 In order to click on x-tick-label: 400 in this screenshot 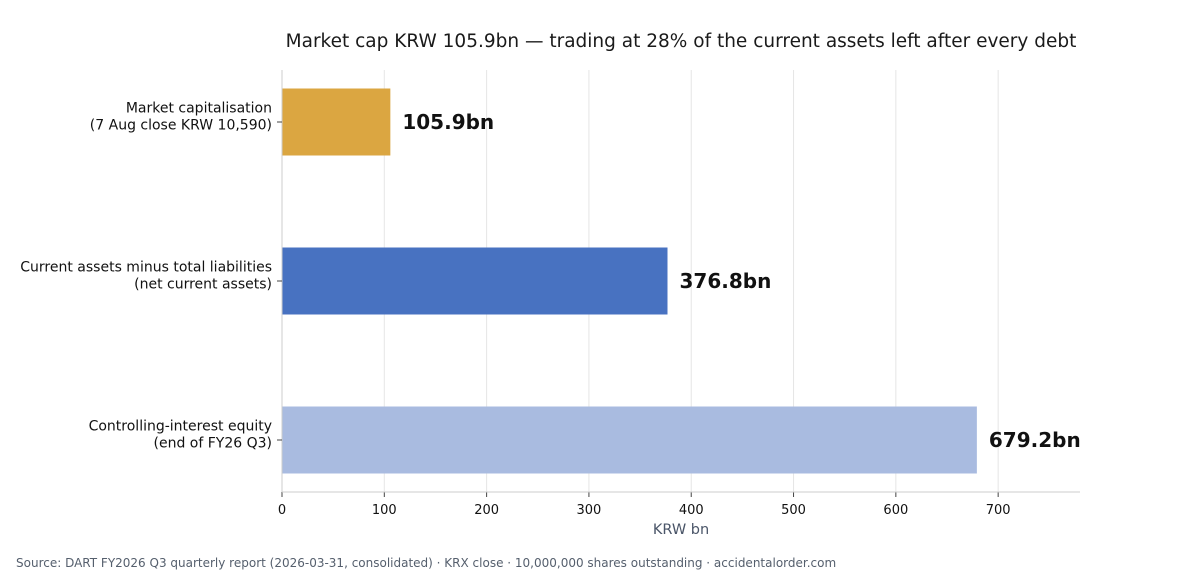, I will do `click(691, 510)`.